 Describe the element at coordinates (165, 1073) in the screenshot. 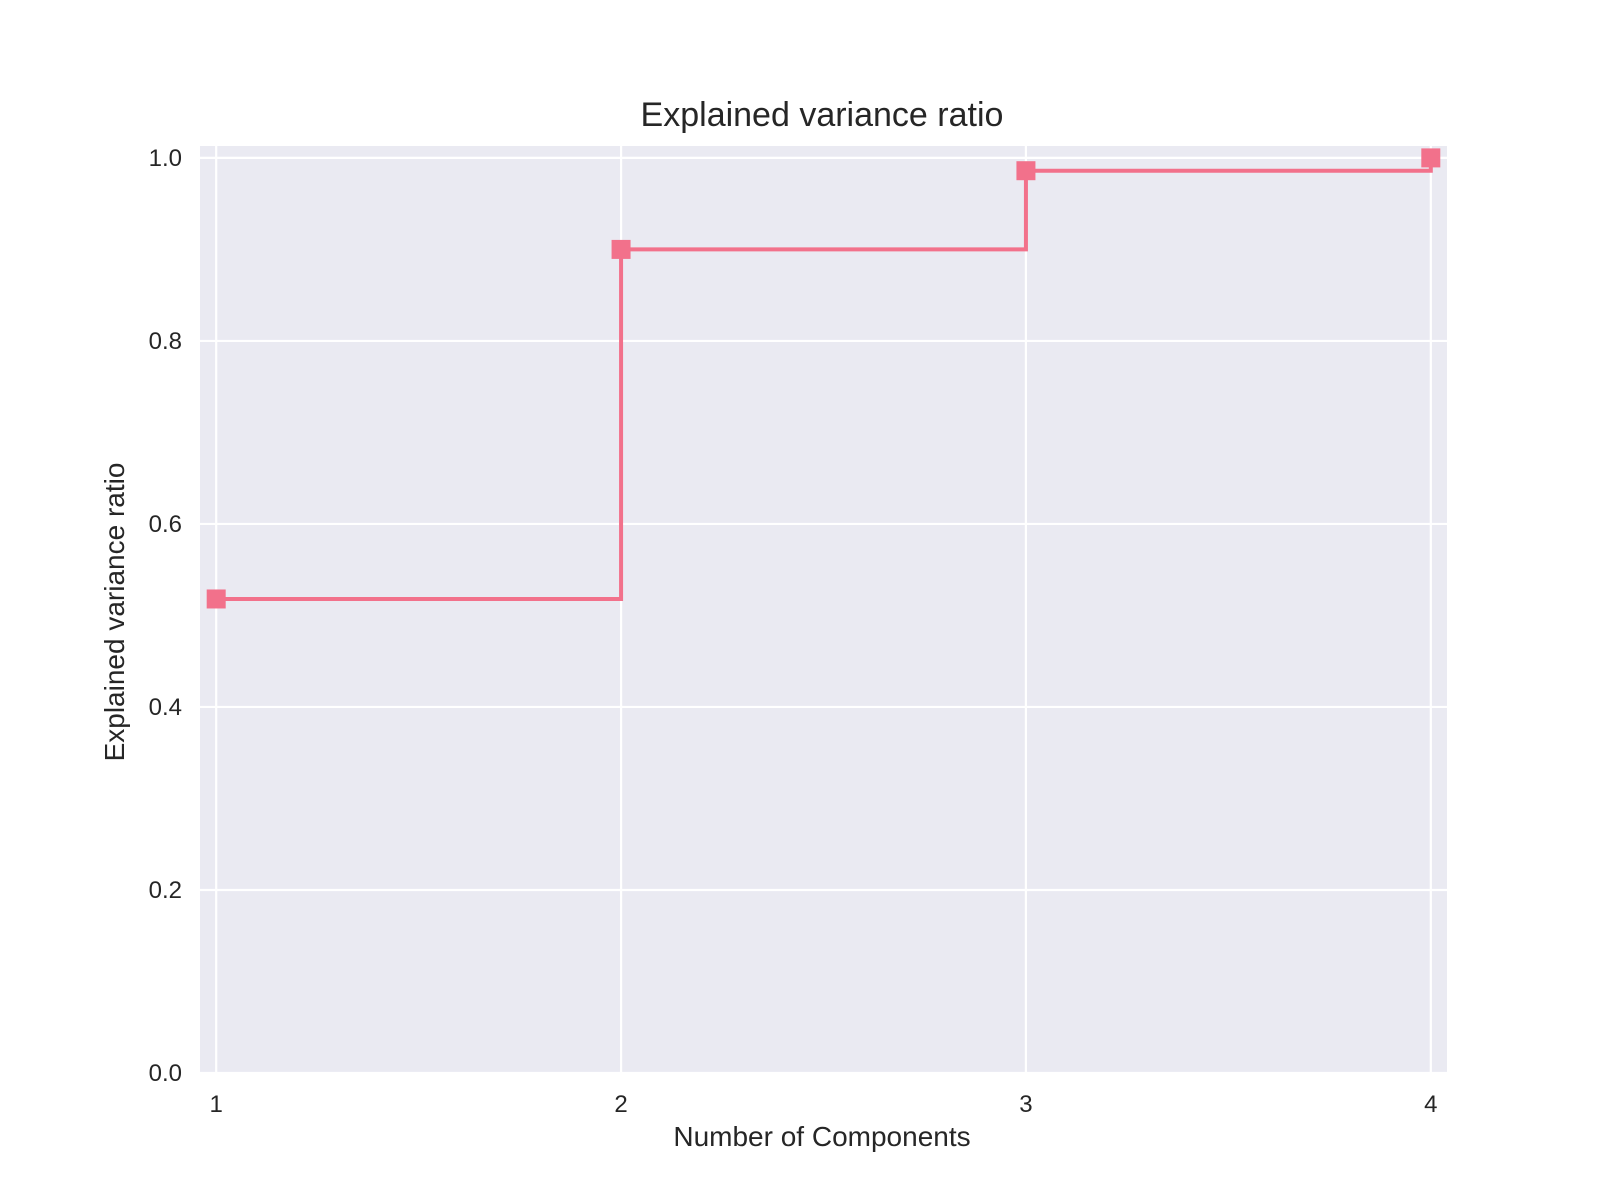

I see `y-tick-label: 0.0` at that location.